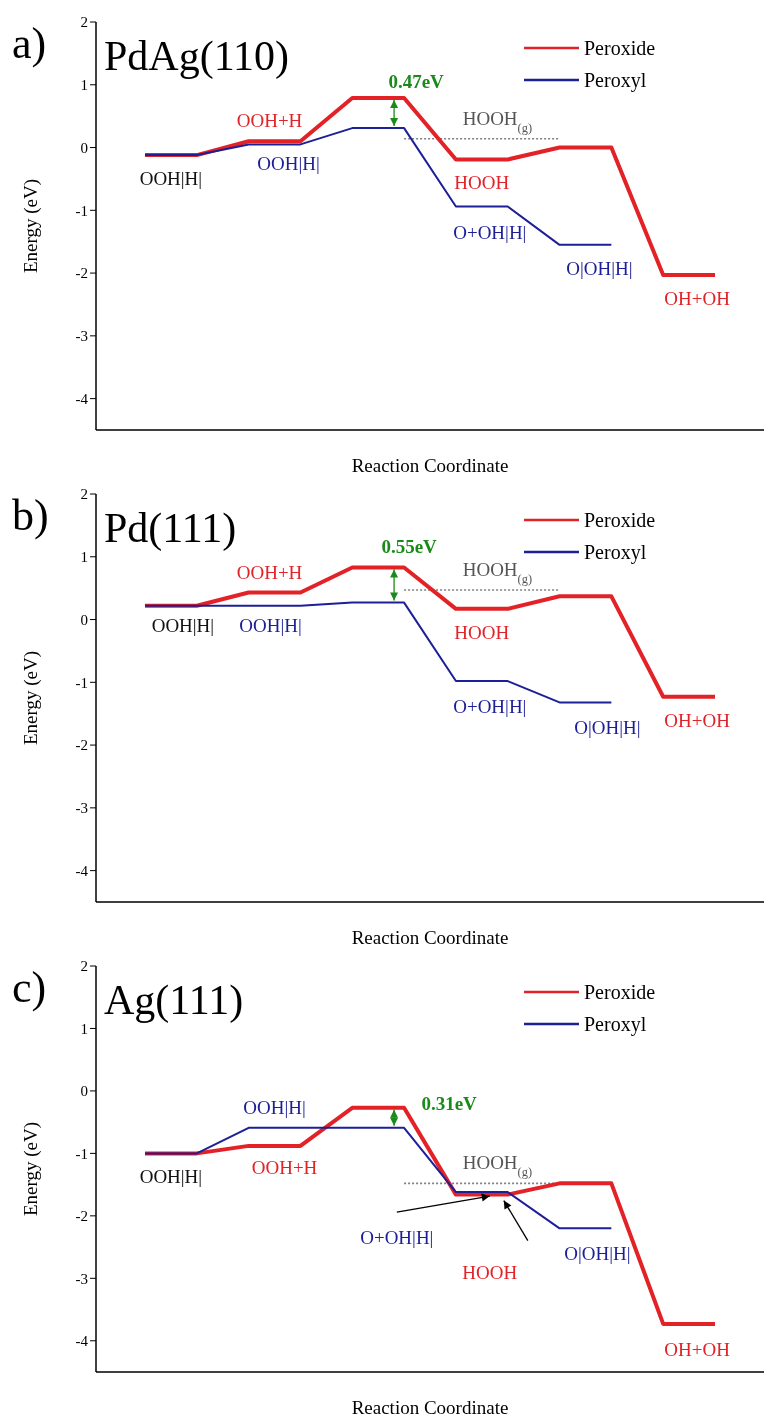  I want to click on chart-title: PdAg(110), so click(197, 56).